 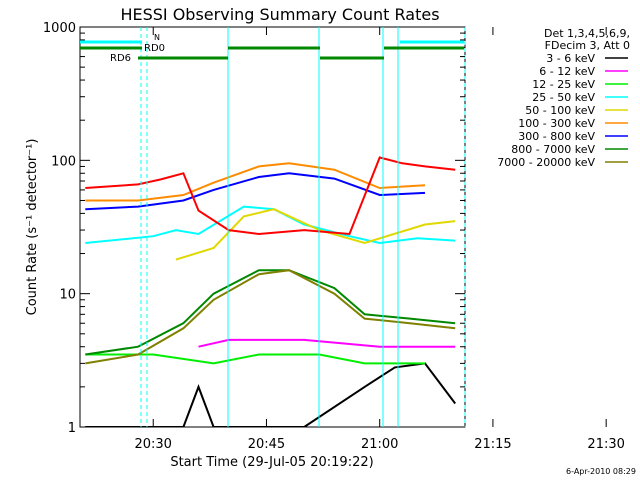 I want to click on y-tick-label: 1000, so click(x=59, y=28).